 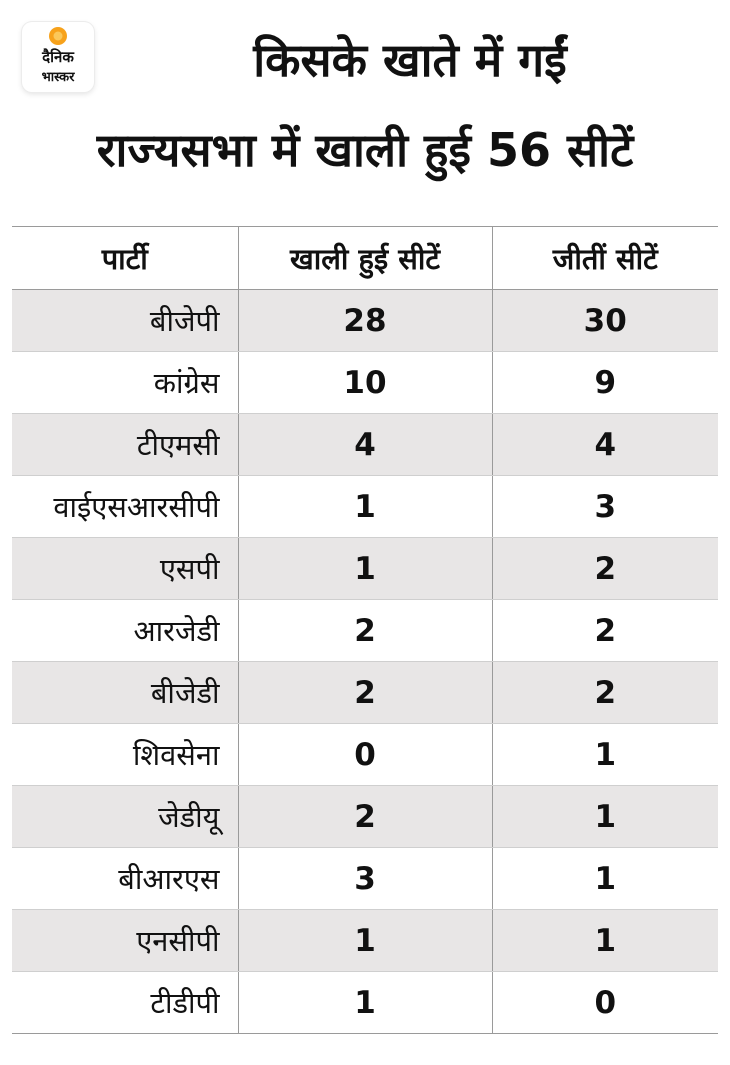 I want to click on table-row: एसपी 1 2, so click(x=365, y=568).